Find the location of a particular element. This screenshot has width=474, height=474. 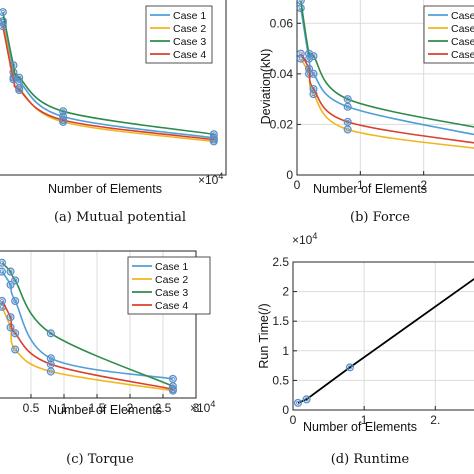

y-exponent: ×10⁴ is located at coordinates (304, 239).